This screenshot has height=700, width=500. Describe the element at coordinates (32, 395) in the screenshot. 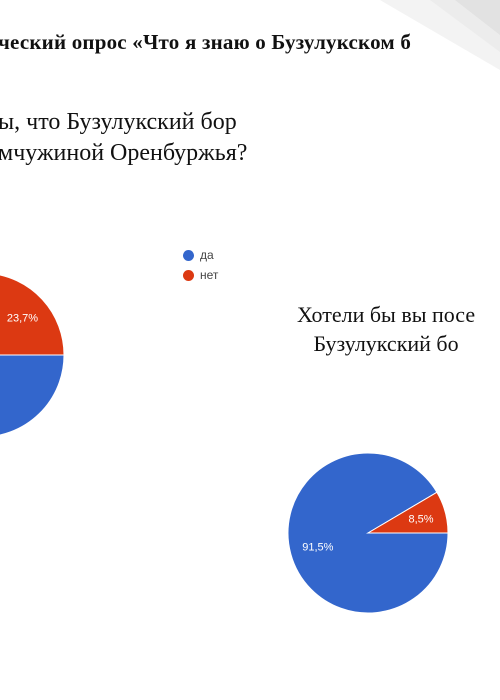

I see `chart1-slice-да` at that location.